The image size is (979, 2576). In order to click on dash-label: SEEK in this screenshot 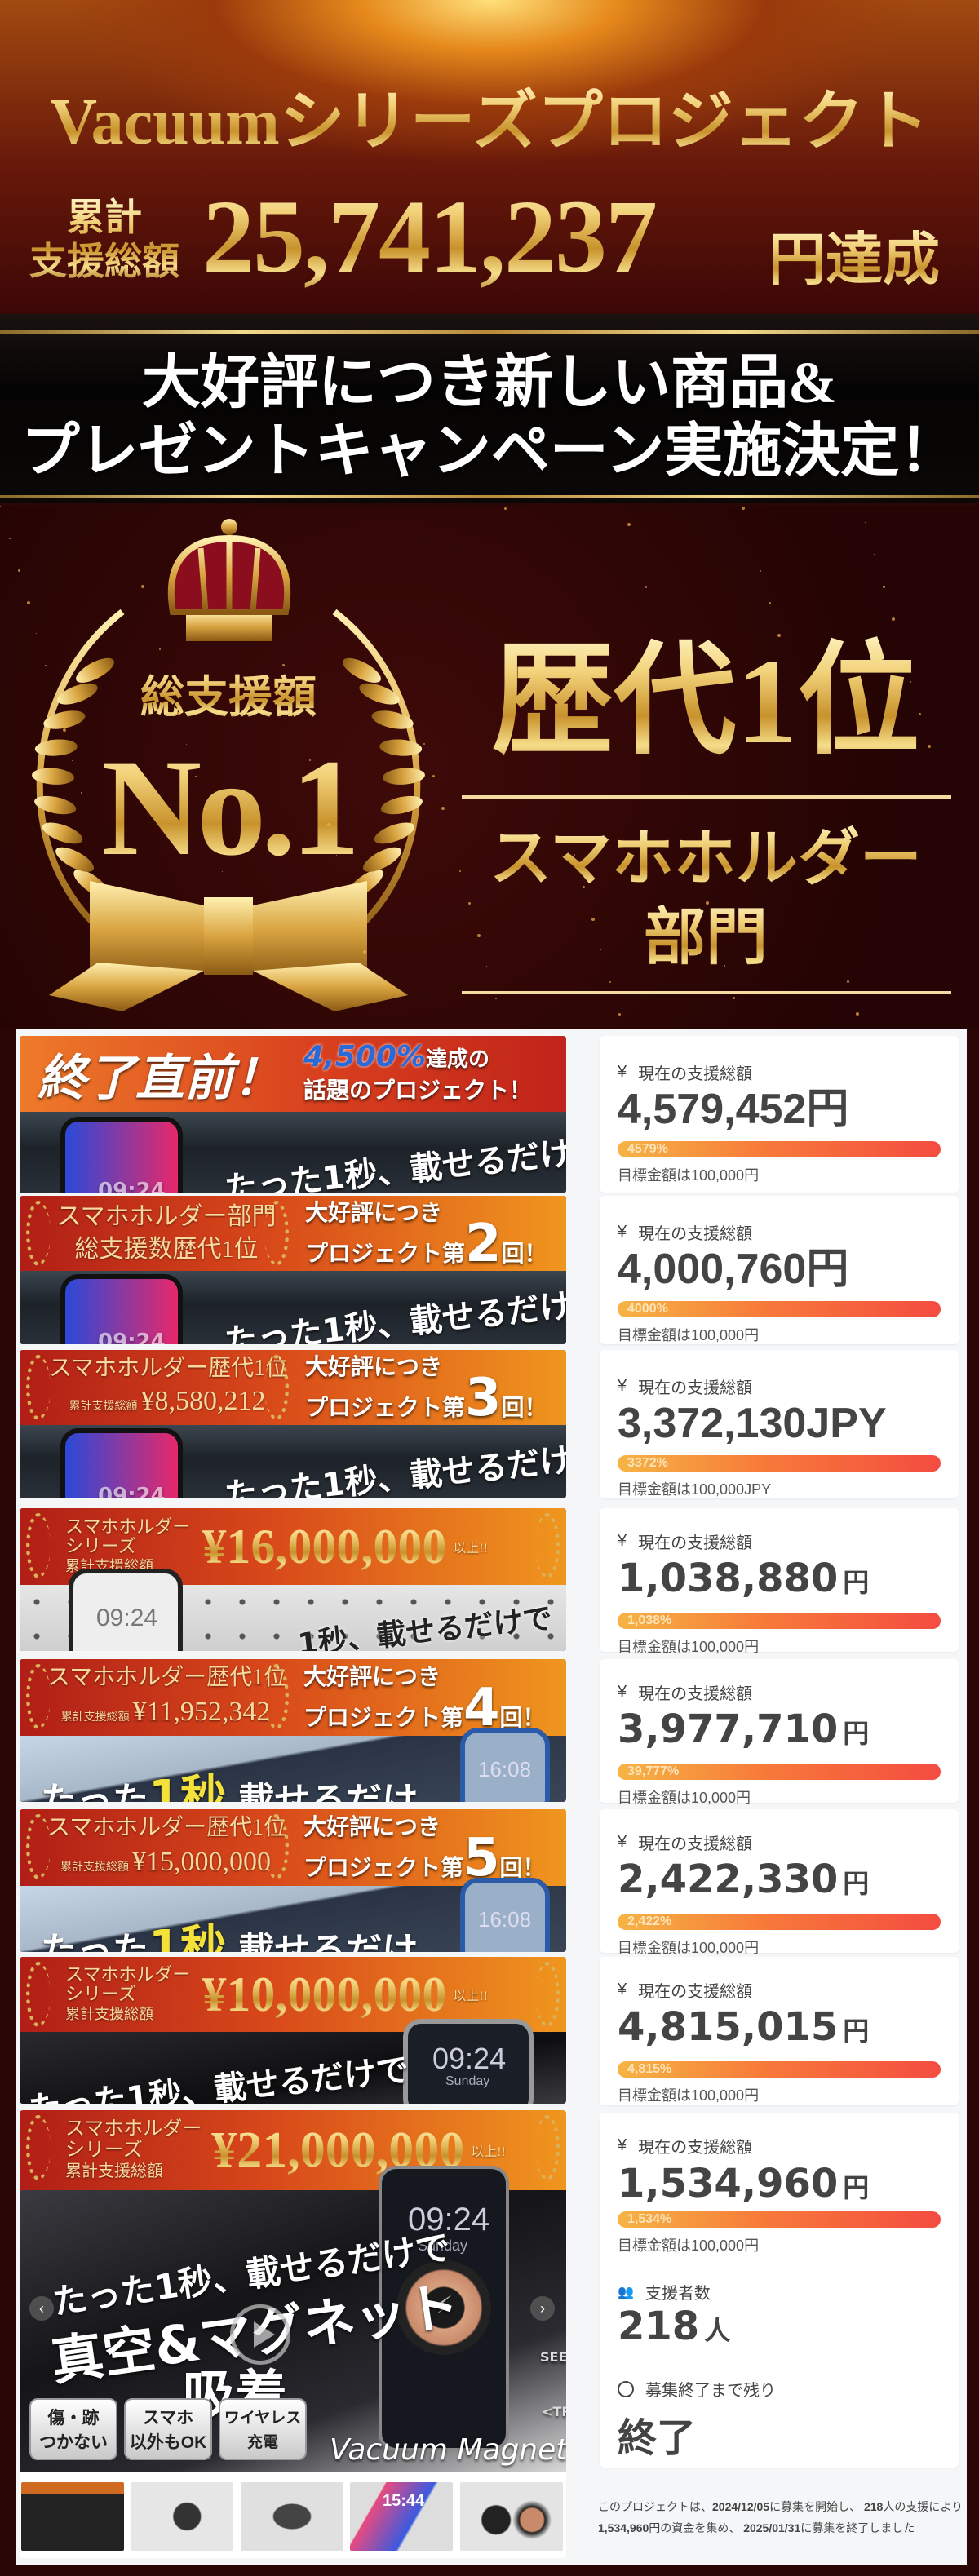, I will do `click(553, 2357)`.